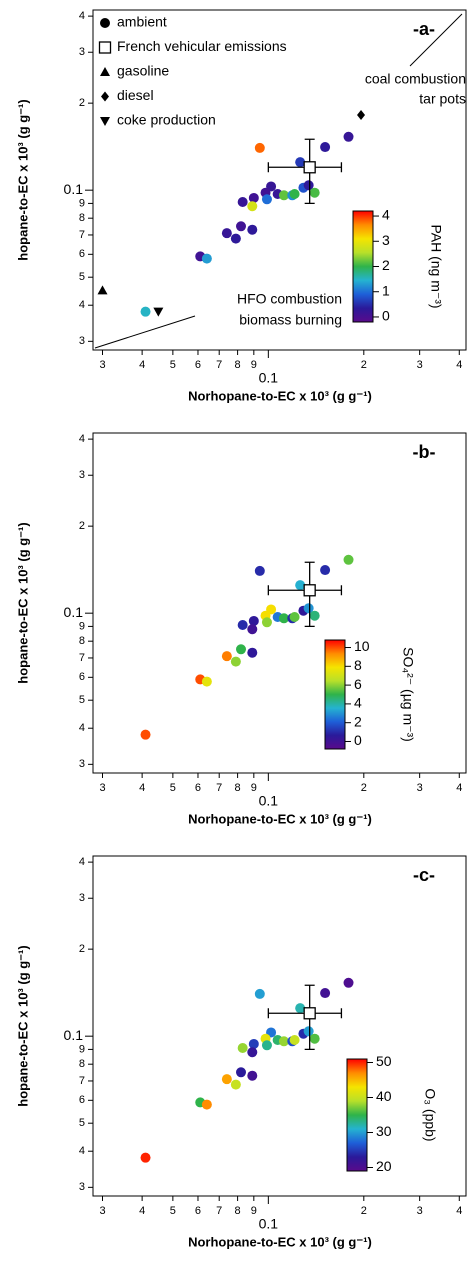 This screenshot has height=1269, width=468. What do you see at coordinates (173, 1211) in the screenshot?
I see `x-tick-label: 5` at bounding box center [173, 1211].